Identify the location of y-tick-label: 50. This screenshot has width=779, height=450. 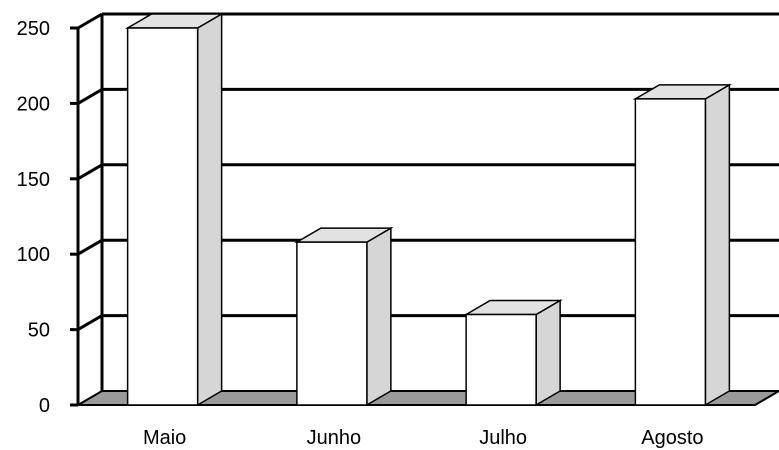
(39, 331).